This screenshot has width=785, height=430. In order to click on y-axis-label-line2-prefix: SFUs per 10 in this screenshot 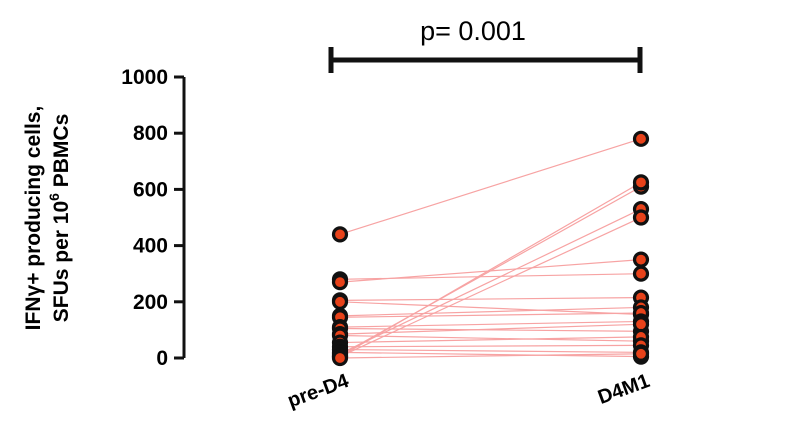, I will do `click(61, 261)`.